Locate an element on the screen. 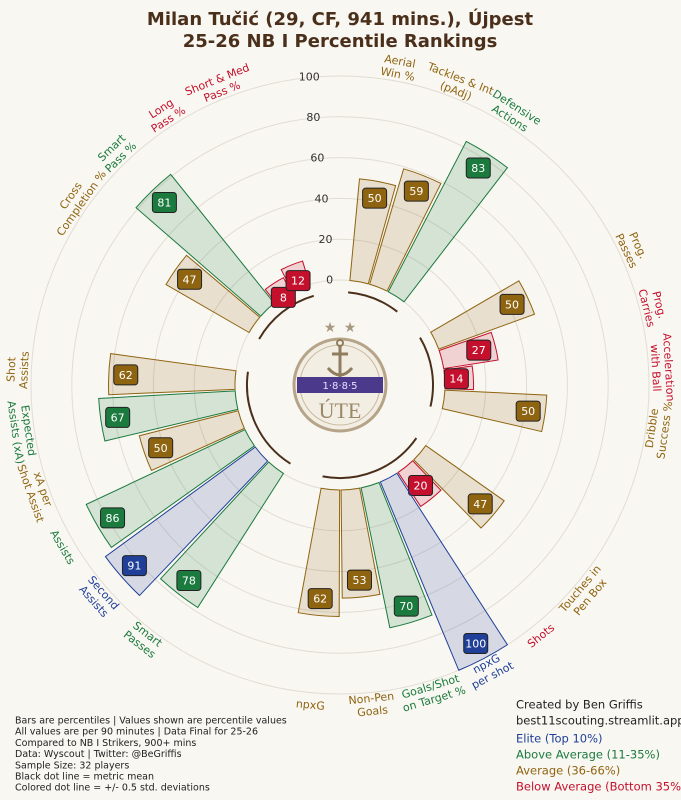  category-label-line: Non-Pen is located at coordinates (371, 698).